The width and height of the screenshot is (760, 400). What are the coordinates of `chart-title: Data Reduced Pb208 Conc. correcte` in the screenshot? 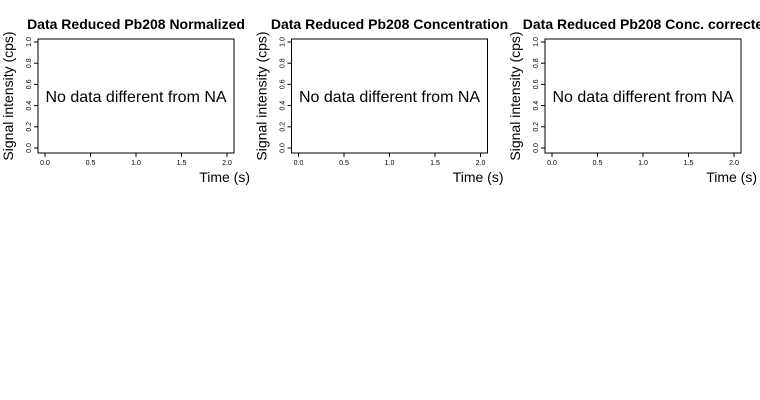 It's located at (641, 24).